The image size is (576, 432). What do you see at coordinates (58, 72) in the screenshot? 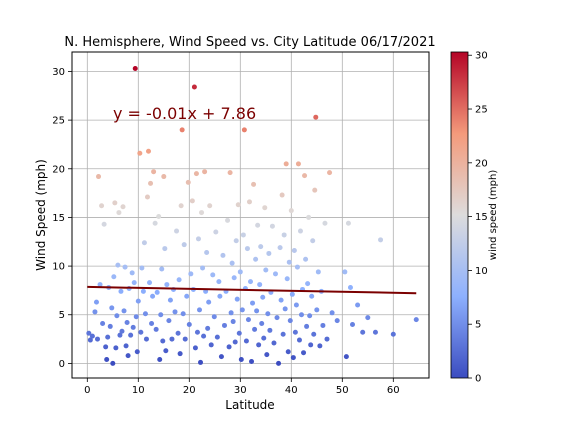
I see `y-tick-label: 30` at bounding box center [58, 72].